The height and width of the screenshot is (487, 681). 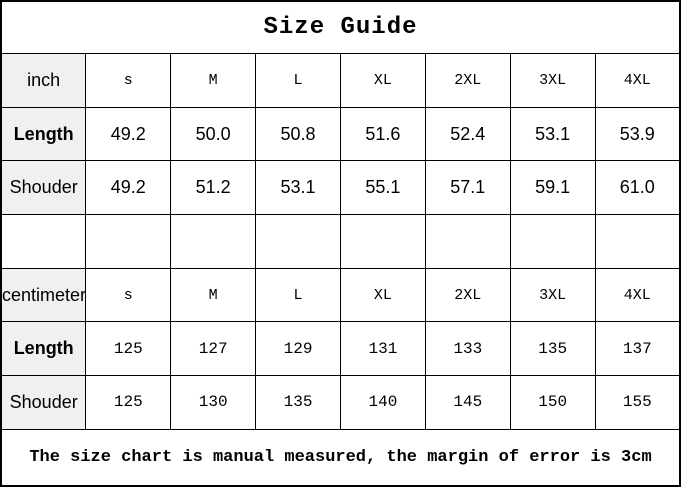 What do you see at coordinates (637, 188) in the screenshot?
I see `value-cell: 61.0` at bounding box center [637, 188].